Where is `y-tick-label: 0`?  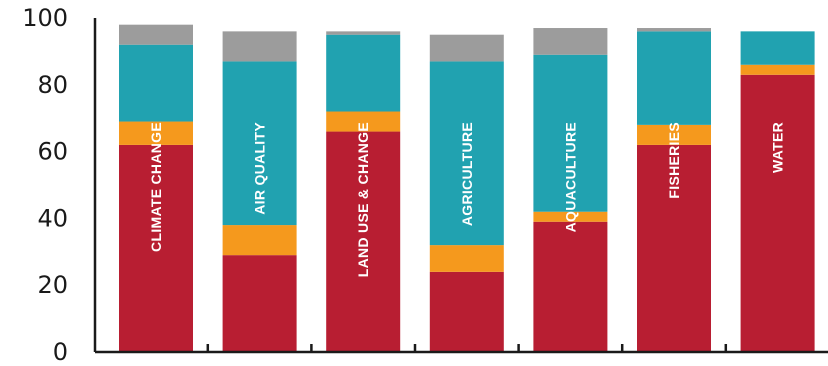
y-tick-label: 0 is located at coordinates (60, 352).